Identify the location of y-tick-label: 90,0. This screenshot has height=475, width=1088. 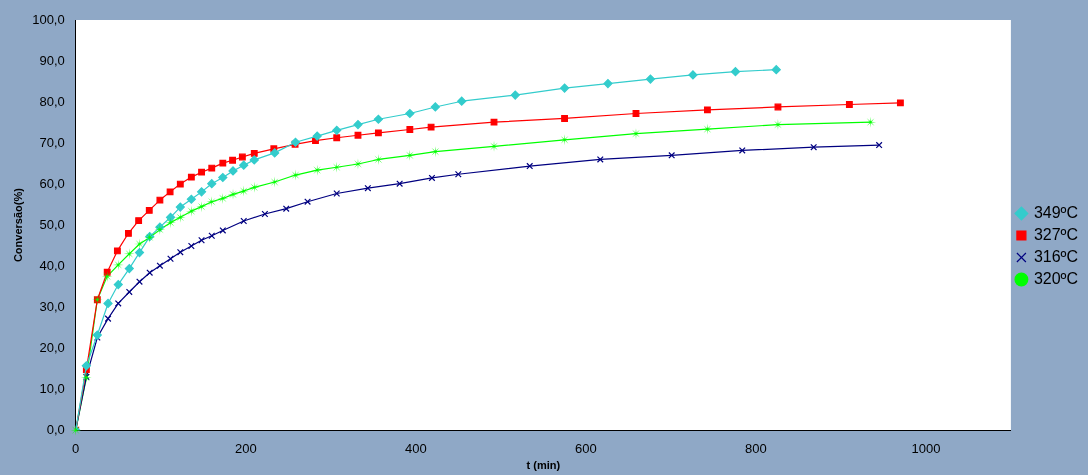
(52, 60).